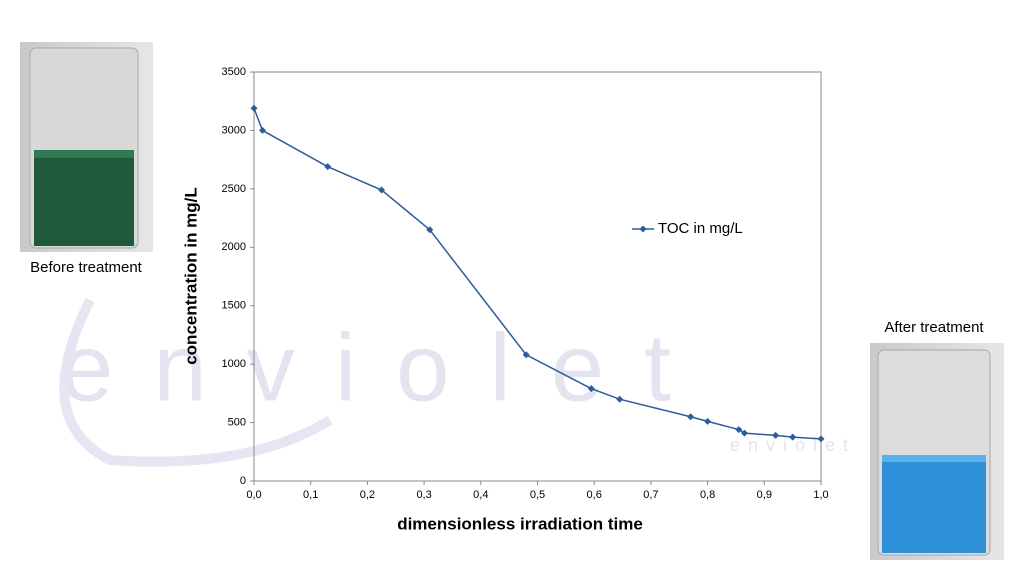  I want to click on x-tick-label: 0,9, so click(764, 495).